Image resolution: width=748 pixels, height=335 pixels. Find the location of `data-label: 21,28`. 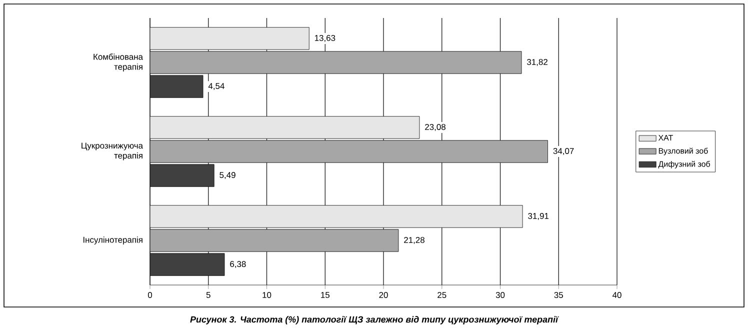

data-label: 21,28 is located at coordinates (414, 240).